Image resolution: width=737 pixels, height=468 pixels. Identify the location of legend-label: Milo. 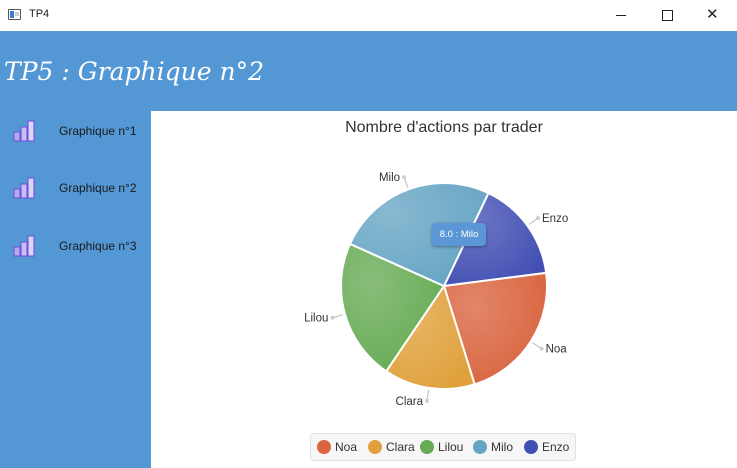
(502, 447).